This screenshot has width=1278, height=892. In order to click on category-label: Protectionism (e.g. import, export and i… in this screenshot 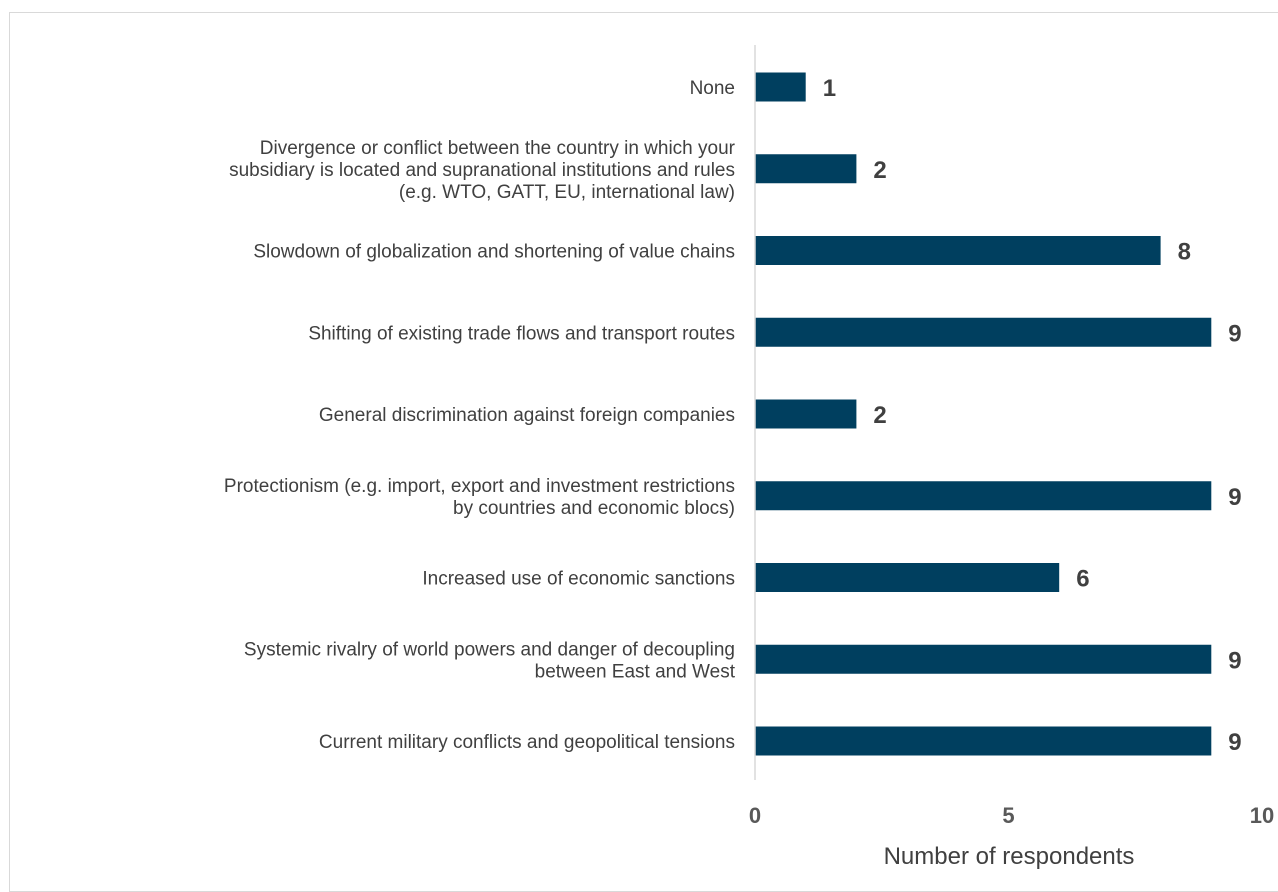, I will do `click(479, 497)`.